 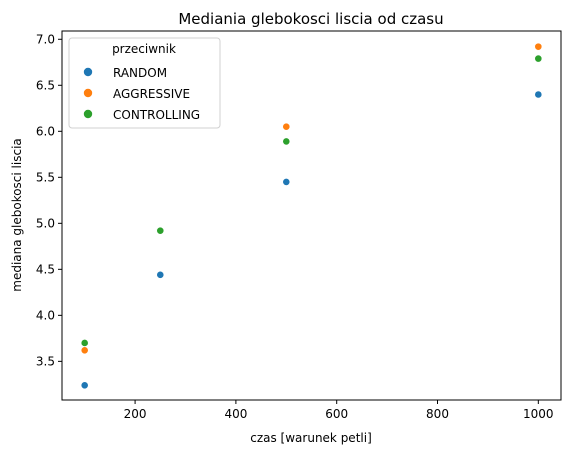 I want to click on y-axis-label: mediana glebokosci liscia, so click(x=17, y=215).